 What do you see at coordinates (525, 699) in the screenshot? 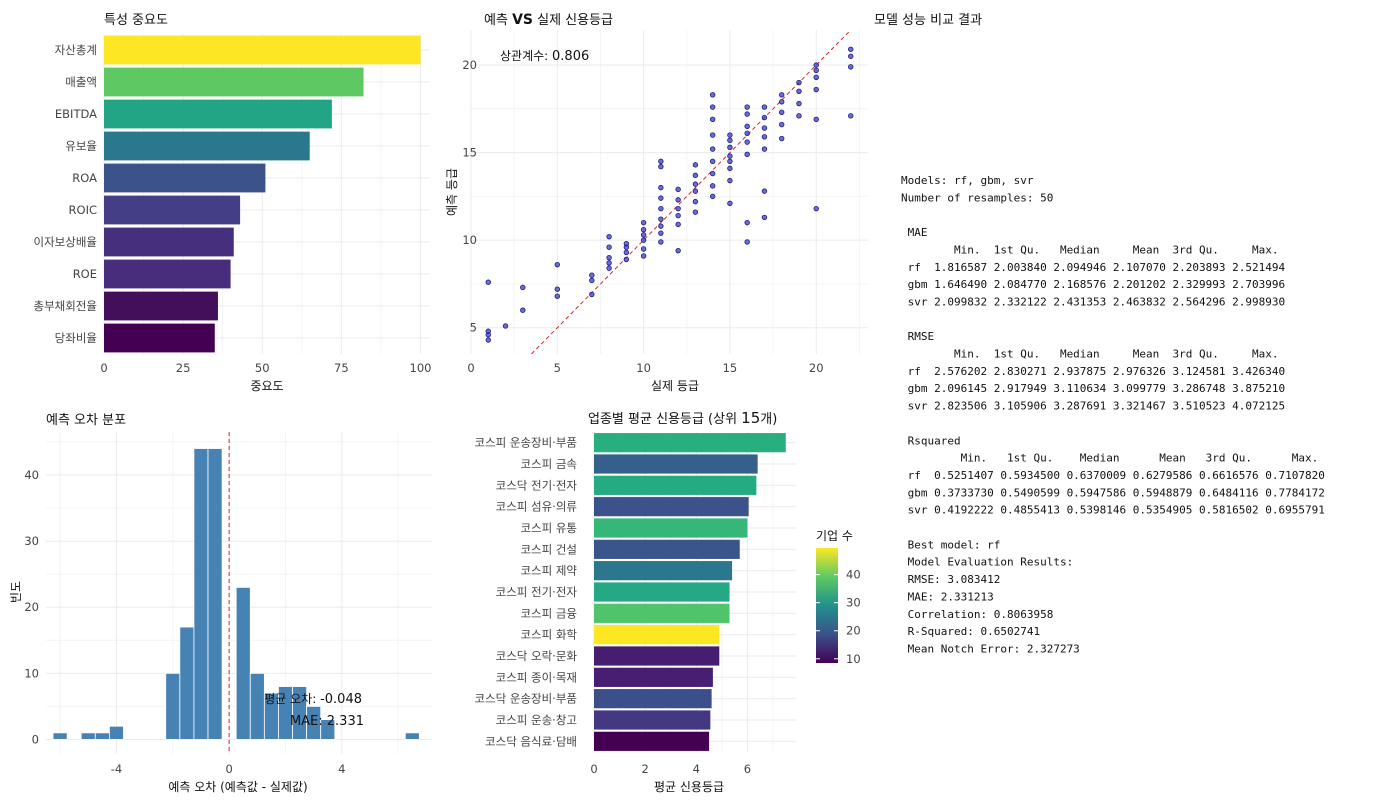
I see `industry-category-label: 코스닥 운송장비·부품` at bounding box center [525, 699].